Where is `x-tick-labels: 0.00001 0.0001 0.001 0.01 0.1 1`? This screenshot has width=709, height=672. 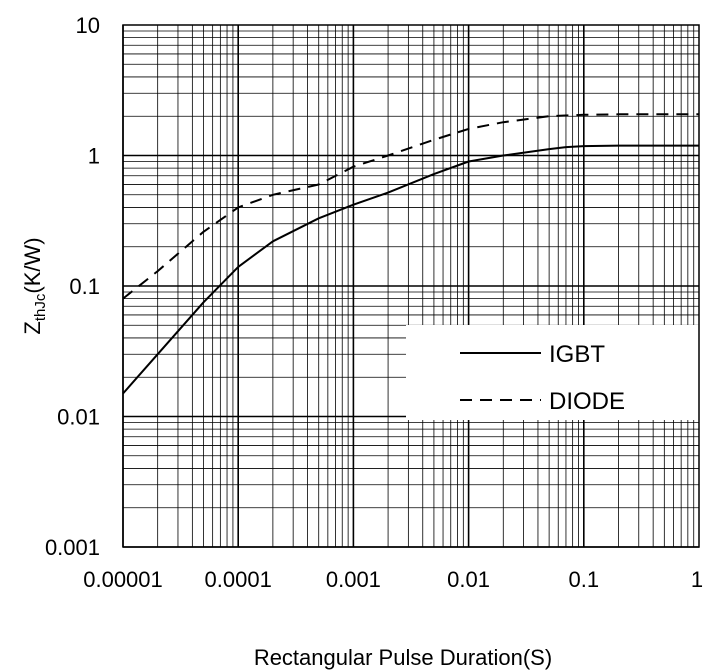
x-tick-labels: 0.00001 0.0001 0.001 0.01 0.1 1 is located at coordinates (393, 579).